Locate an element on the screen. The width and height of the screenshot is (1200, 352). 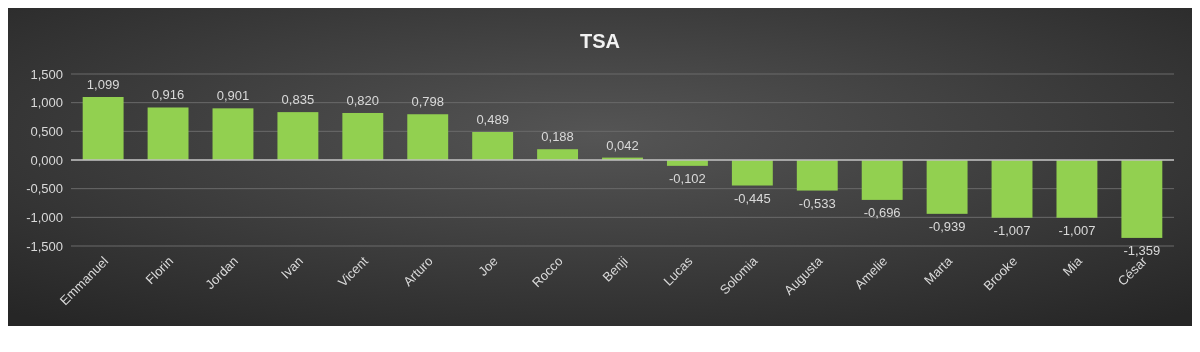
y-tick-label: 0,000 is located at coordinates (46, 160).